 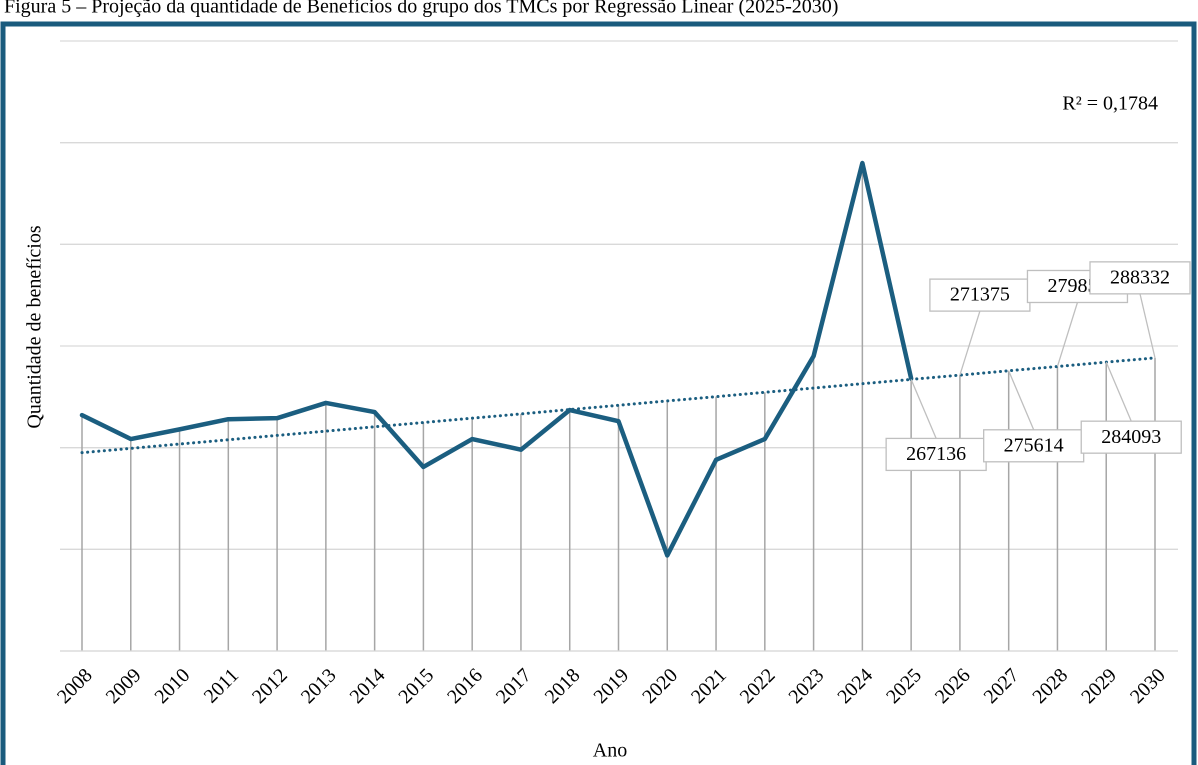 What do you see at coordinates (980, 295) in the screenshot?
I see `data-label: 271375` at bounding box center [980, 295].